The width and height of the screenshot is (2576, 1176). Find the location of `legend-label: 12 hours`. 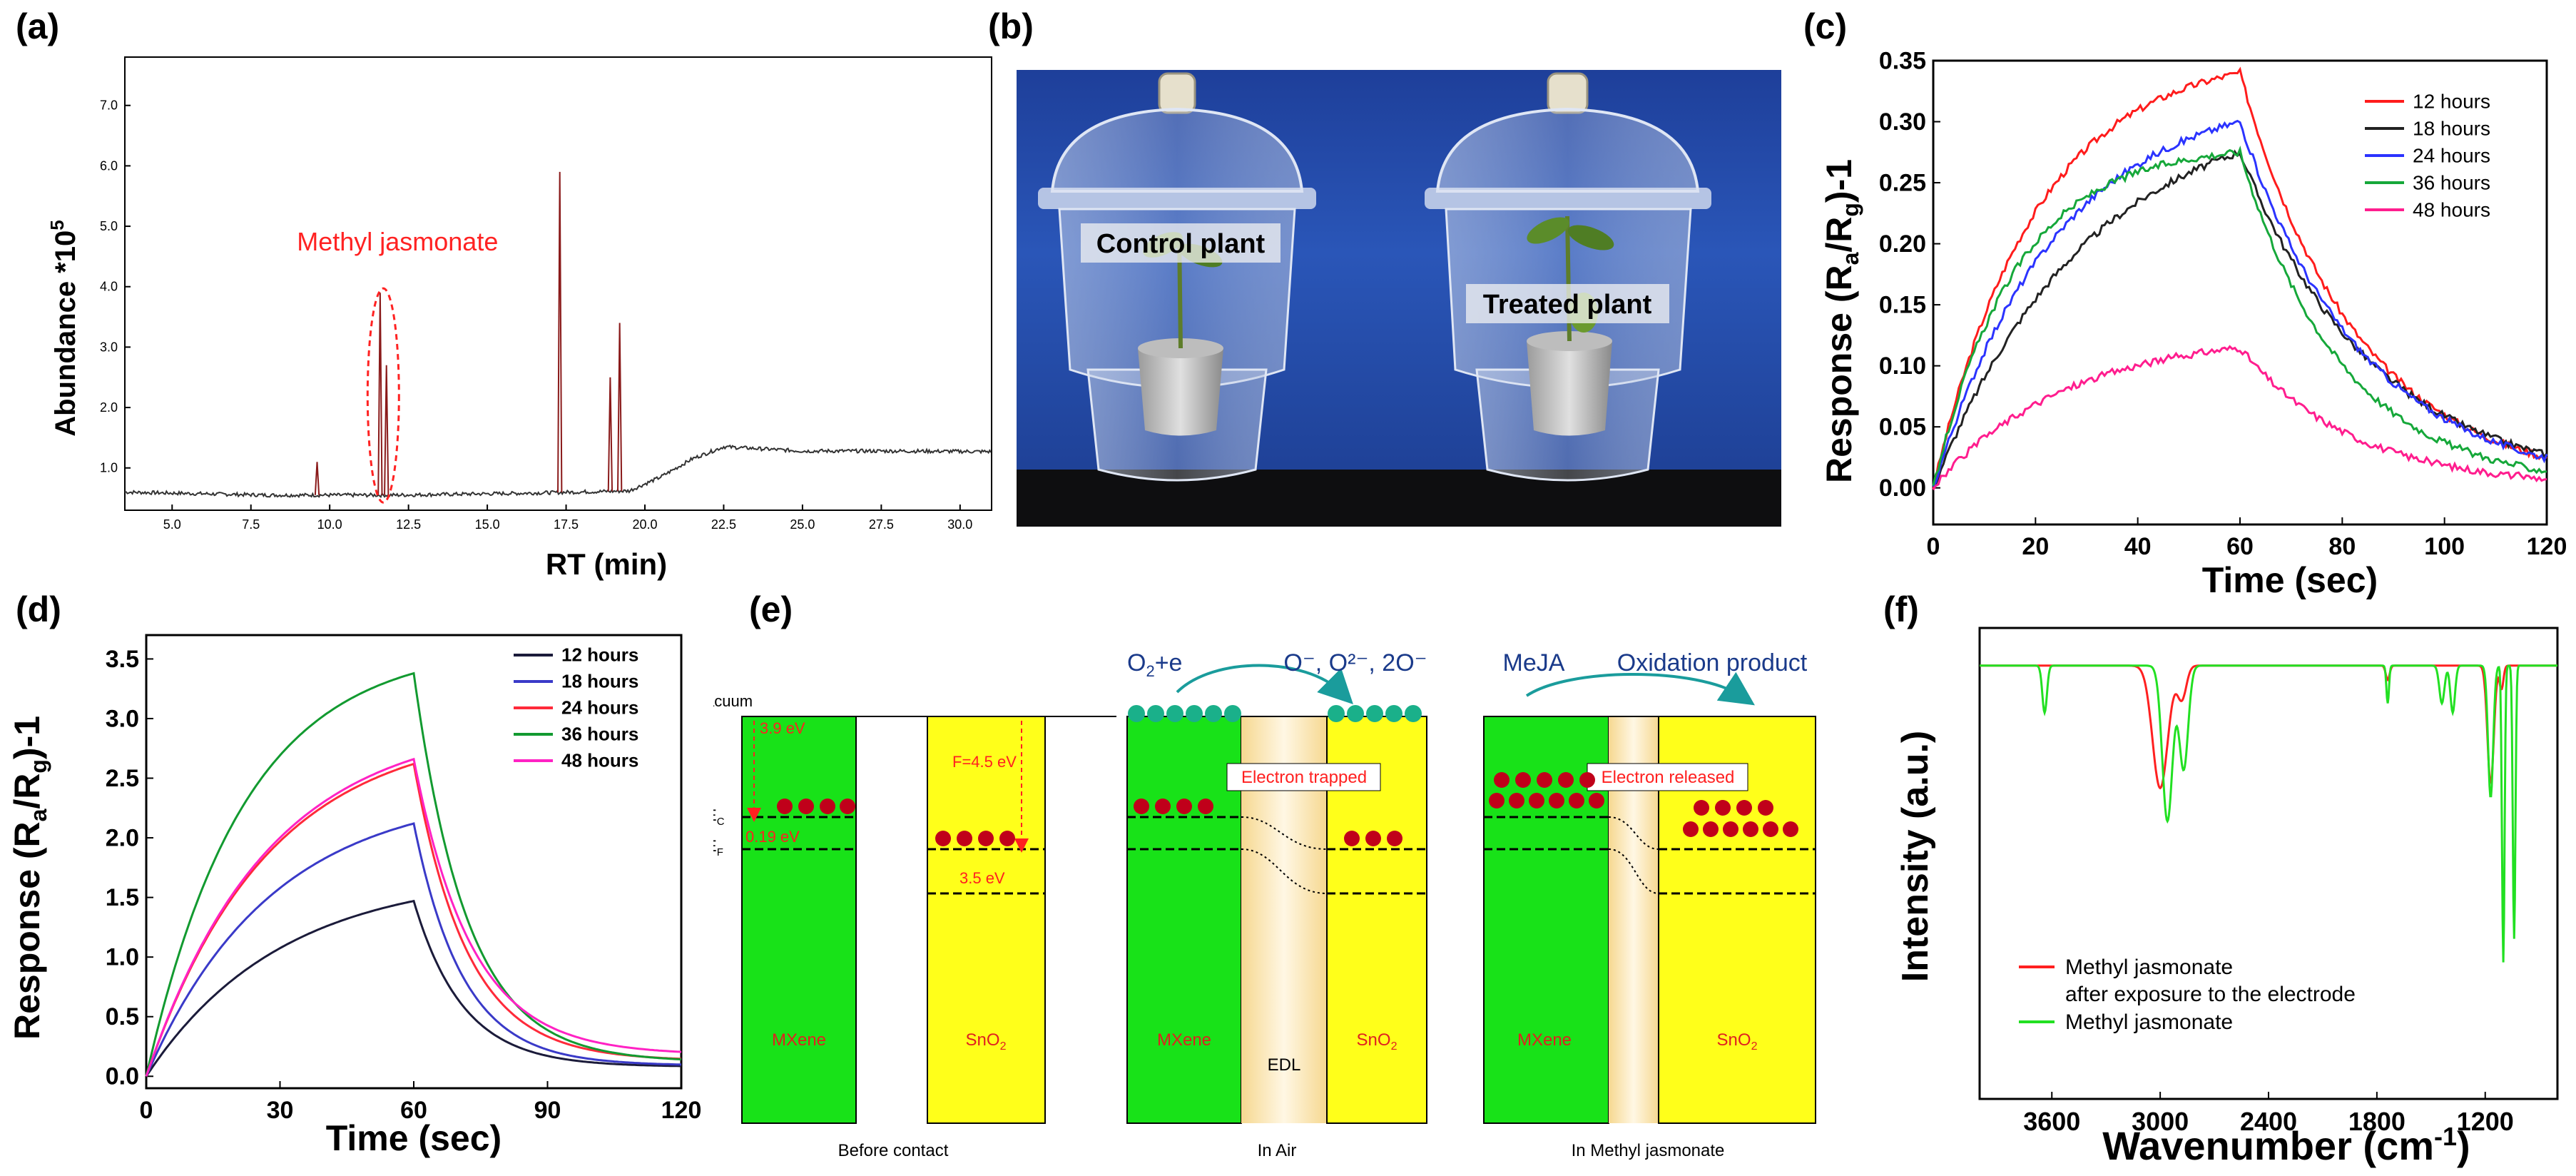

legend-label: 12 hours is located at coordinates (599, 655).